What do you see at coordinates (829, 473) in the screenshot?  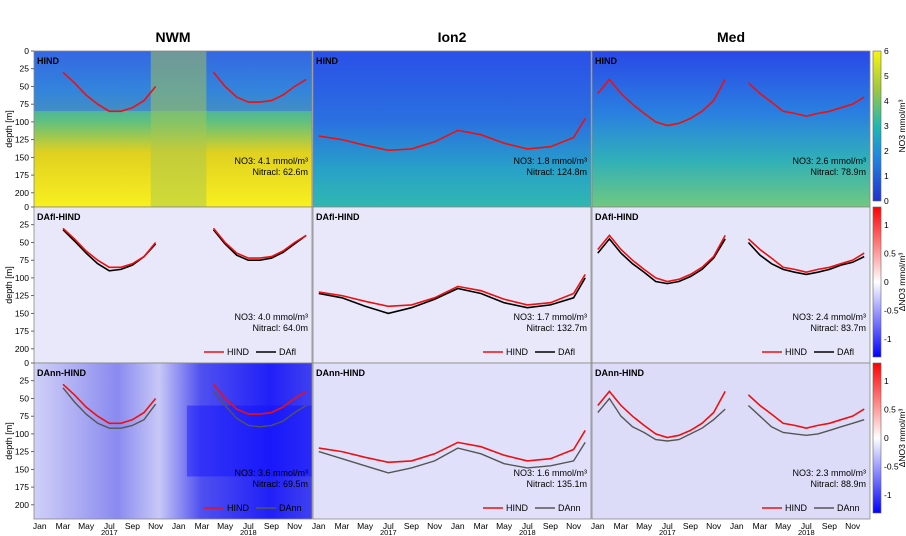 I see `panel-stat-no3: NO3: 2.3 mmol/m³` at bounding box center [829, 473].